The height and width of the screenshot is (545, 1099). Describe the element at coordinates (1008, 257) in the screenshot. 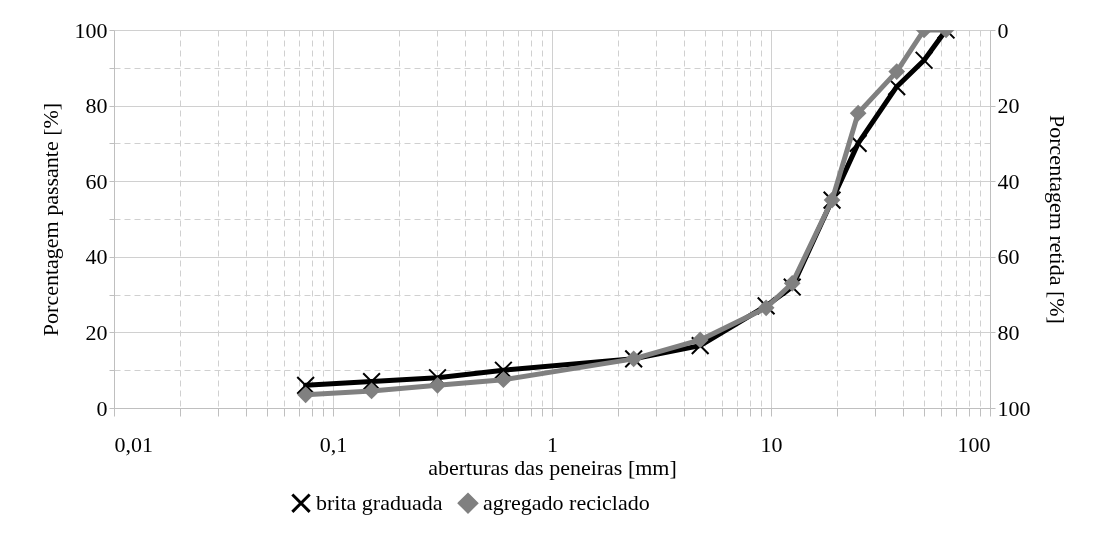

I see `y2-tick-label: 60` at that location.